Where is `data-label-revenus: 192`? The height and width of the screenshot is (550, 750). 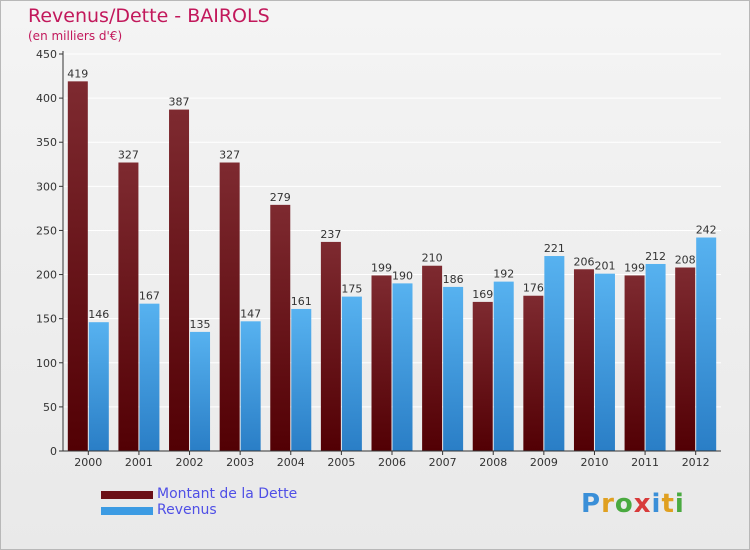
data-label-revenus: 192 is located at coordinates (503, 274).